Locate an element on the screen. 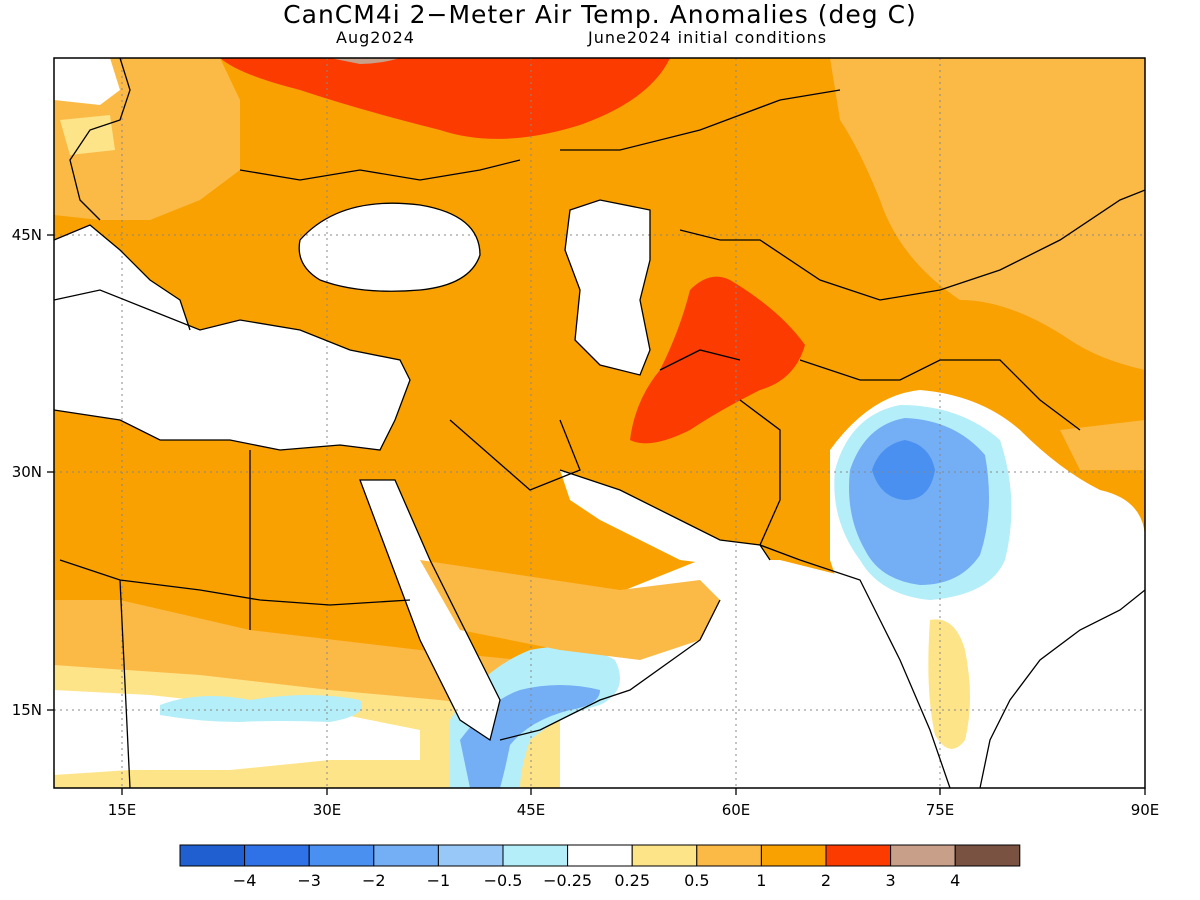 The height and width of the screenshot is (900, 1200). region-east-mild is located at coordinates (1102, 445).